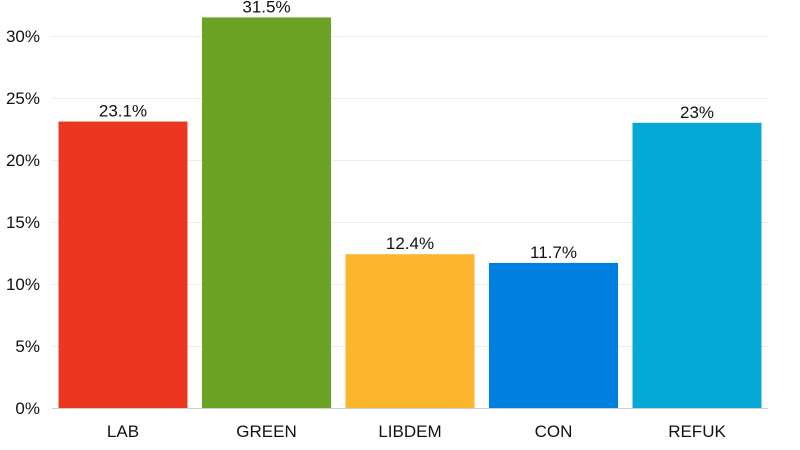  I want to click on y-tick-label: 0%, so click(27, 408).